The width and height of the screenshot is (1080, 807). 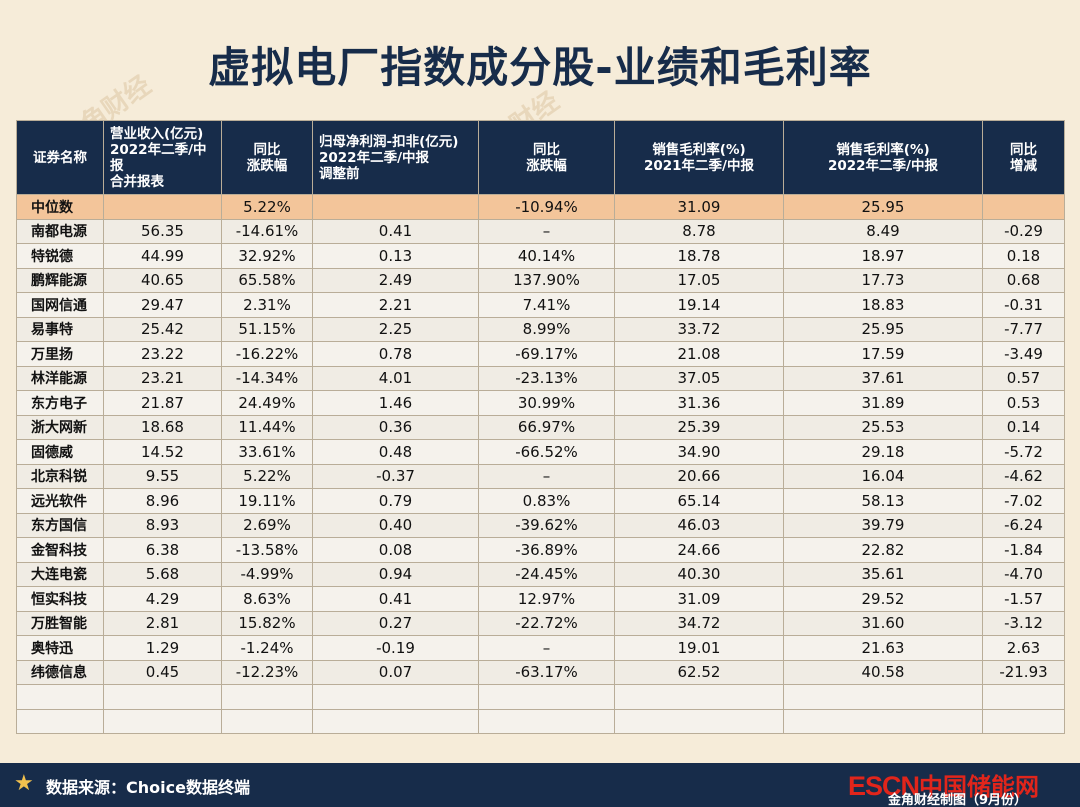 I want to click on table-cell: -4.62, so click(x=1023, y=476).